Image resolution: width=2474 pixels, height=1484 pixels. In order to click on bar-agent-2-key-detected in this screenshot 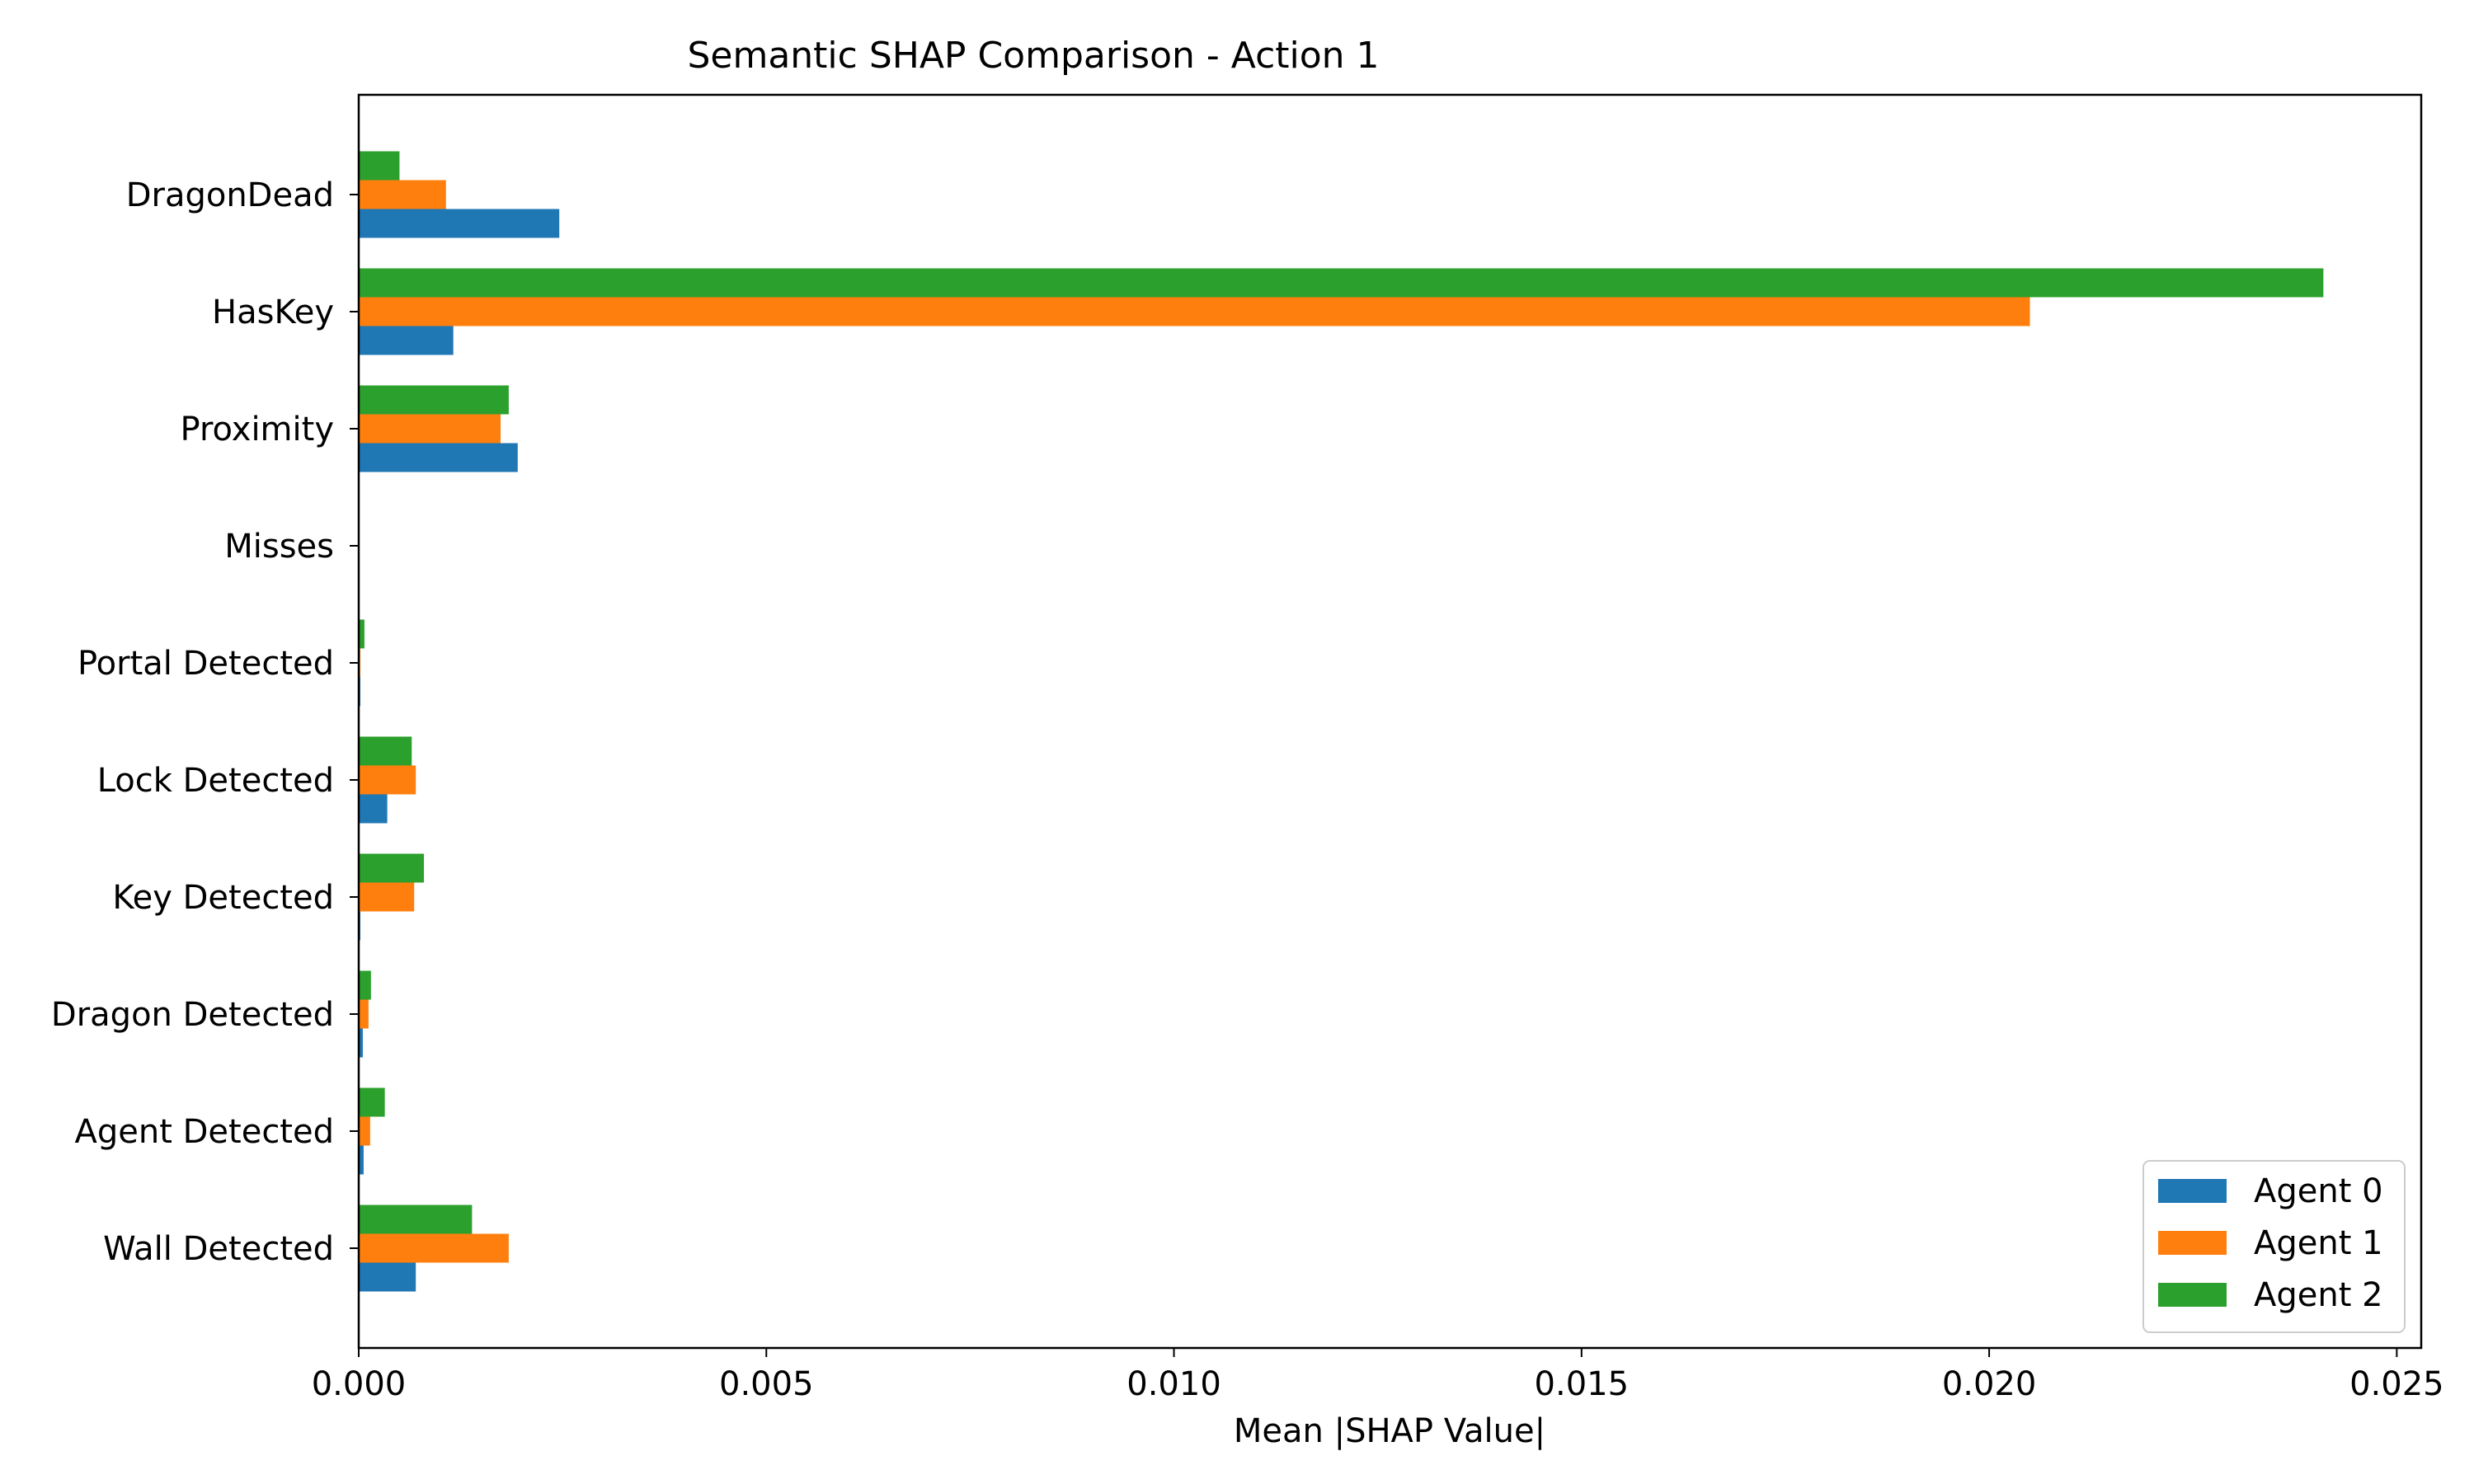, I will do `click(392, 868)`.